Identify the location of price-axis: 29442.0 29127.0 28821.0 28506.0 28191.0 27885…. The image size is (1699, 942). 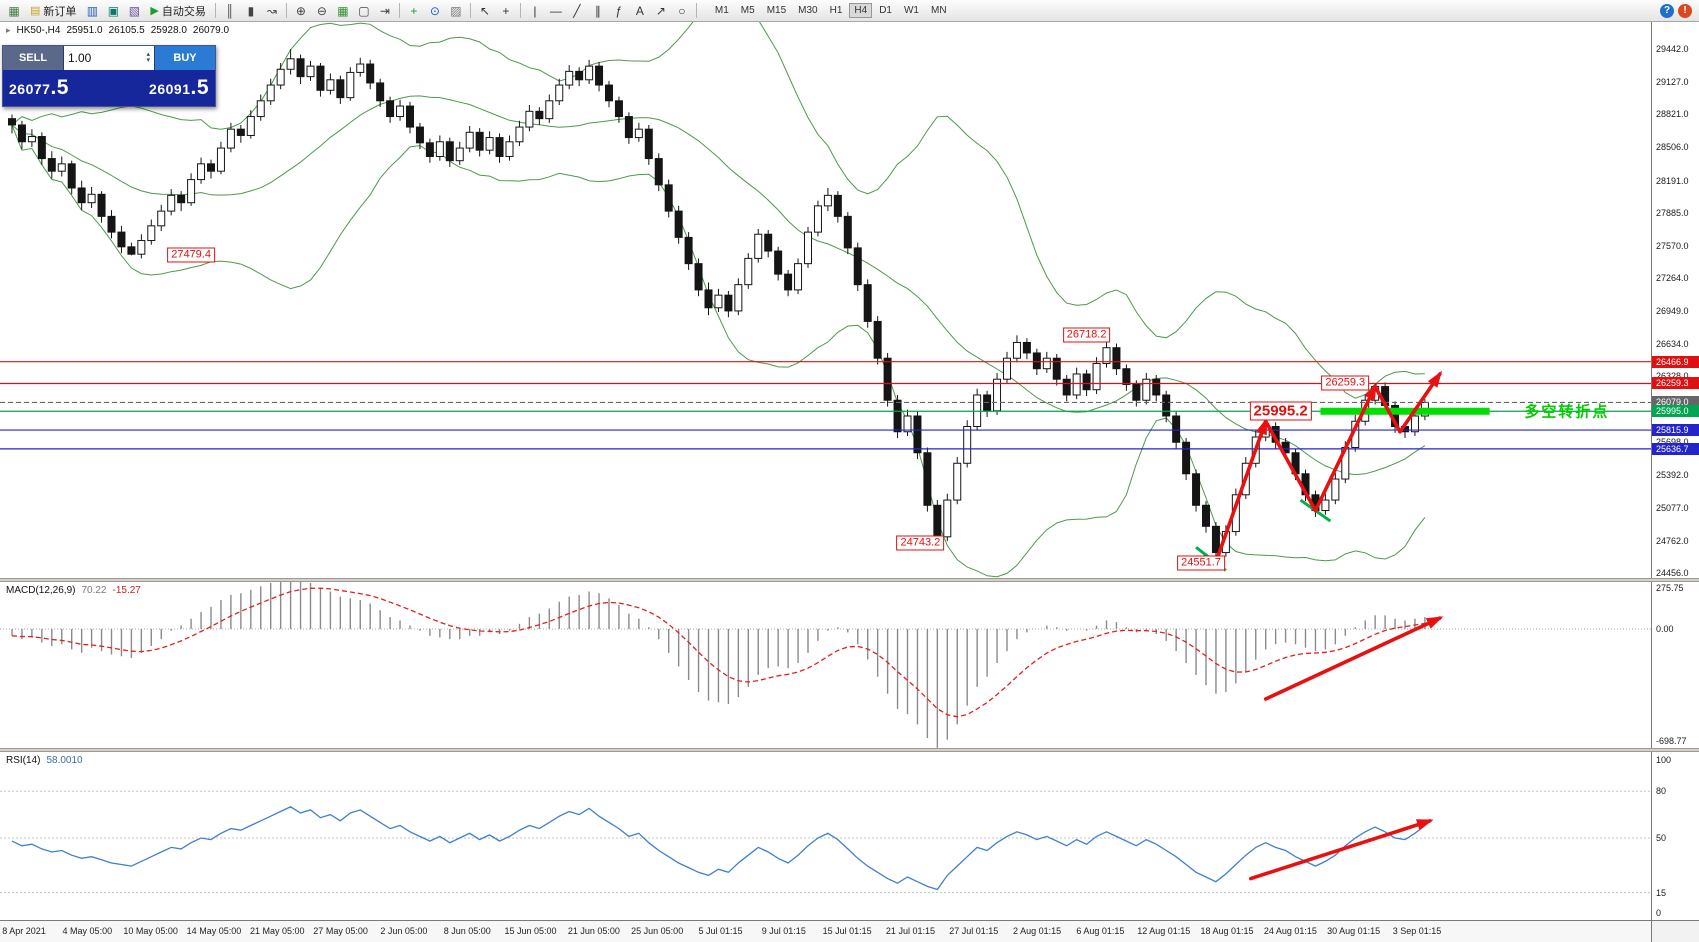
(1675, 300).